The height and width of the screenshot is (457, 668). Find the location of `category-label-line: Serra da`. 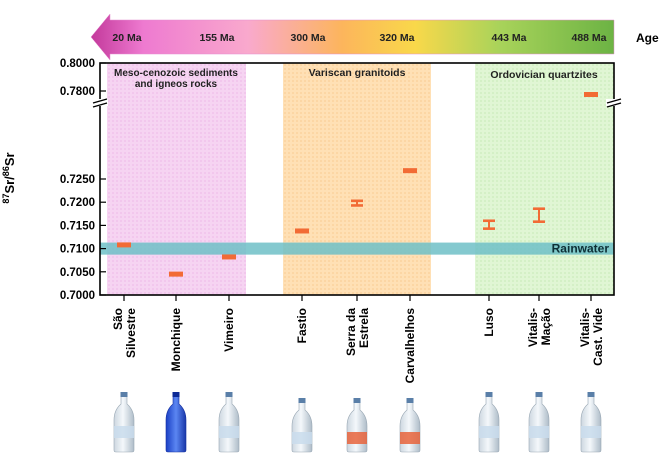

category-label-line: Serra da is located at coordinates (351, 332).